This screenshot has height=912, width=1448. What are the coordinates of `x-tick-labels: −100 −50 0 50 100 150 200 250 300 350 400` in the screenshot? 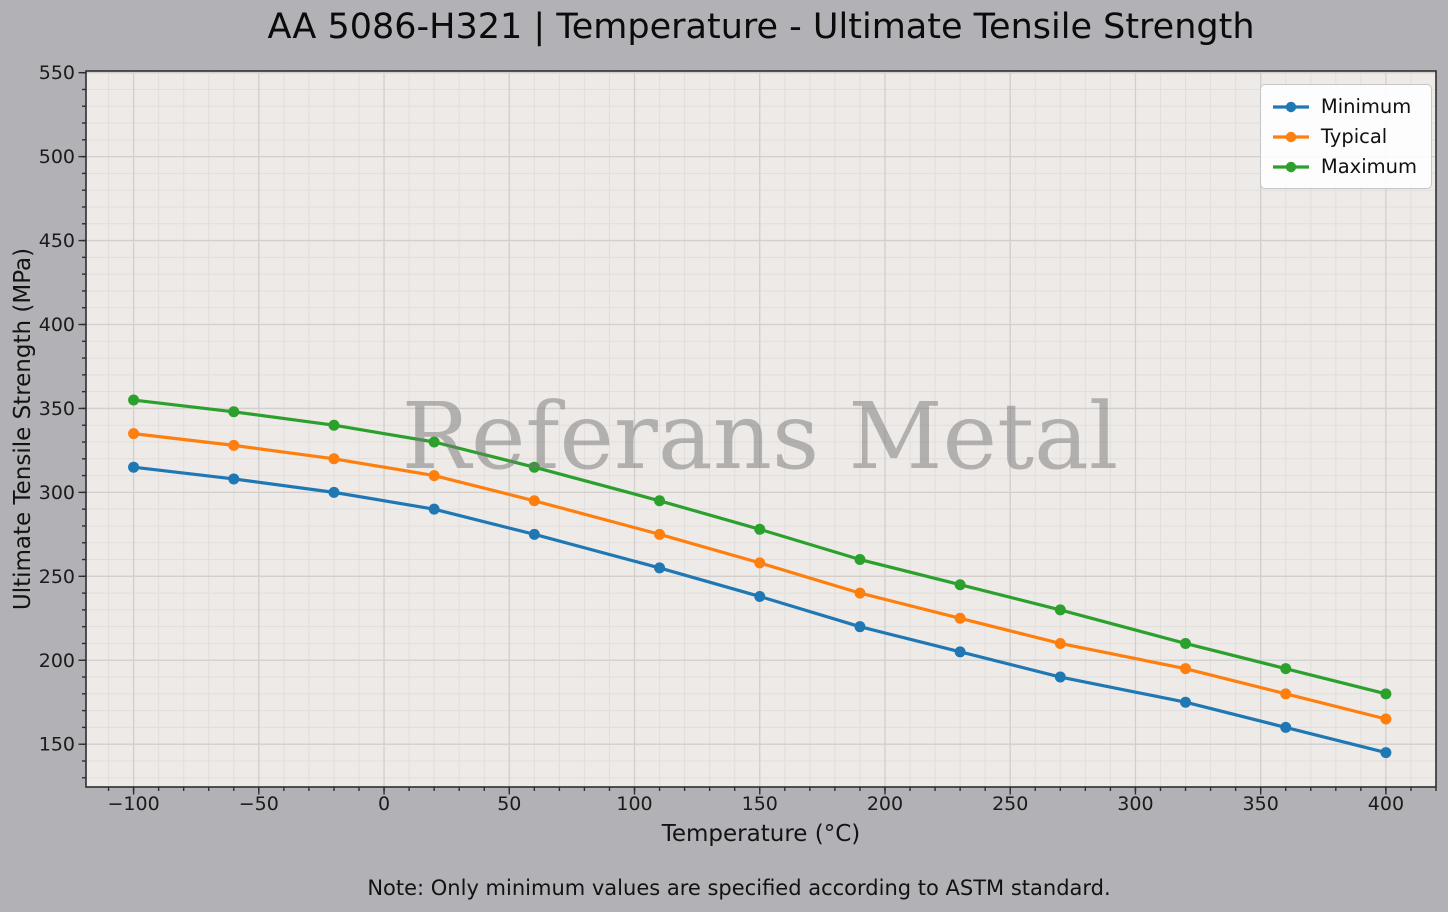 It's located at (755, 804).